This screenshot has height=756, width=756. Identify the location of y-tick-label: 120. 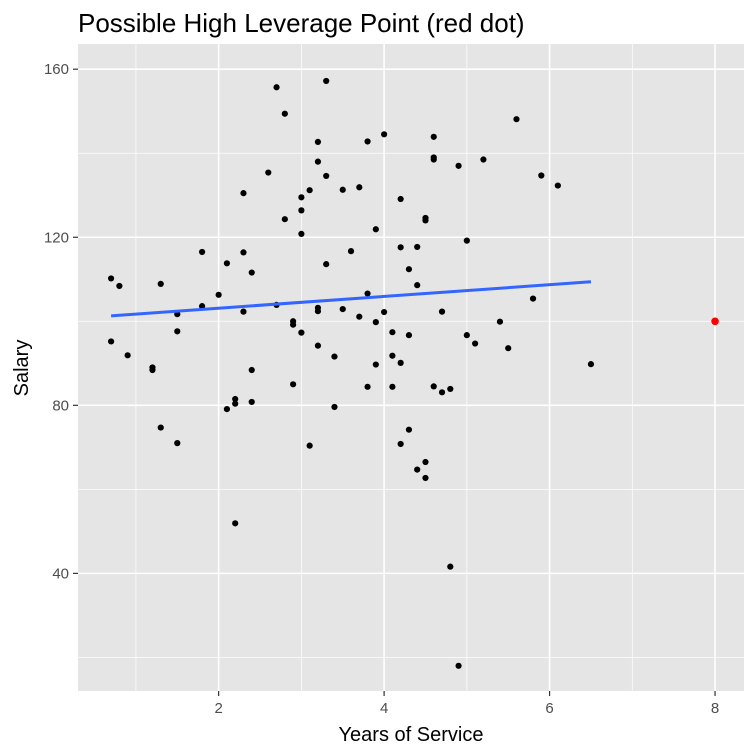
(56, 237).